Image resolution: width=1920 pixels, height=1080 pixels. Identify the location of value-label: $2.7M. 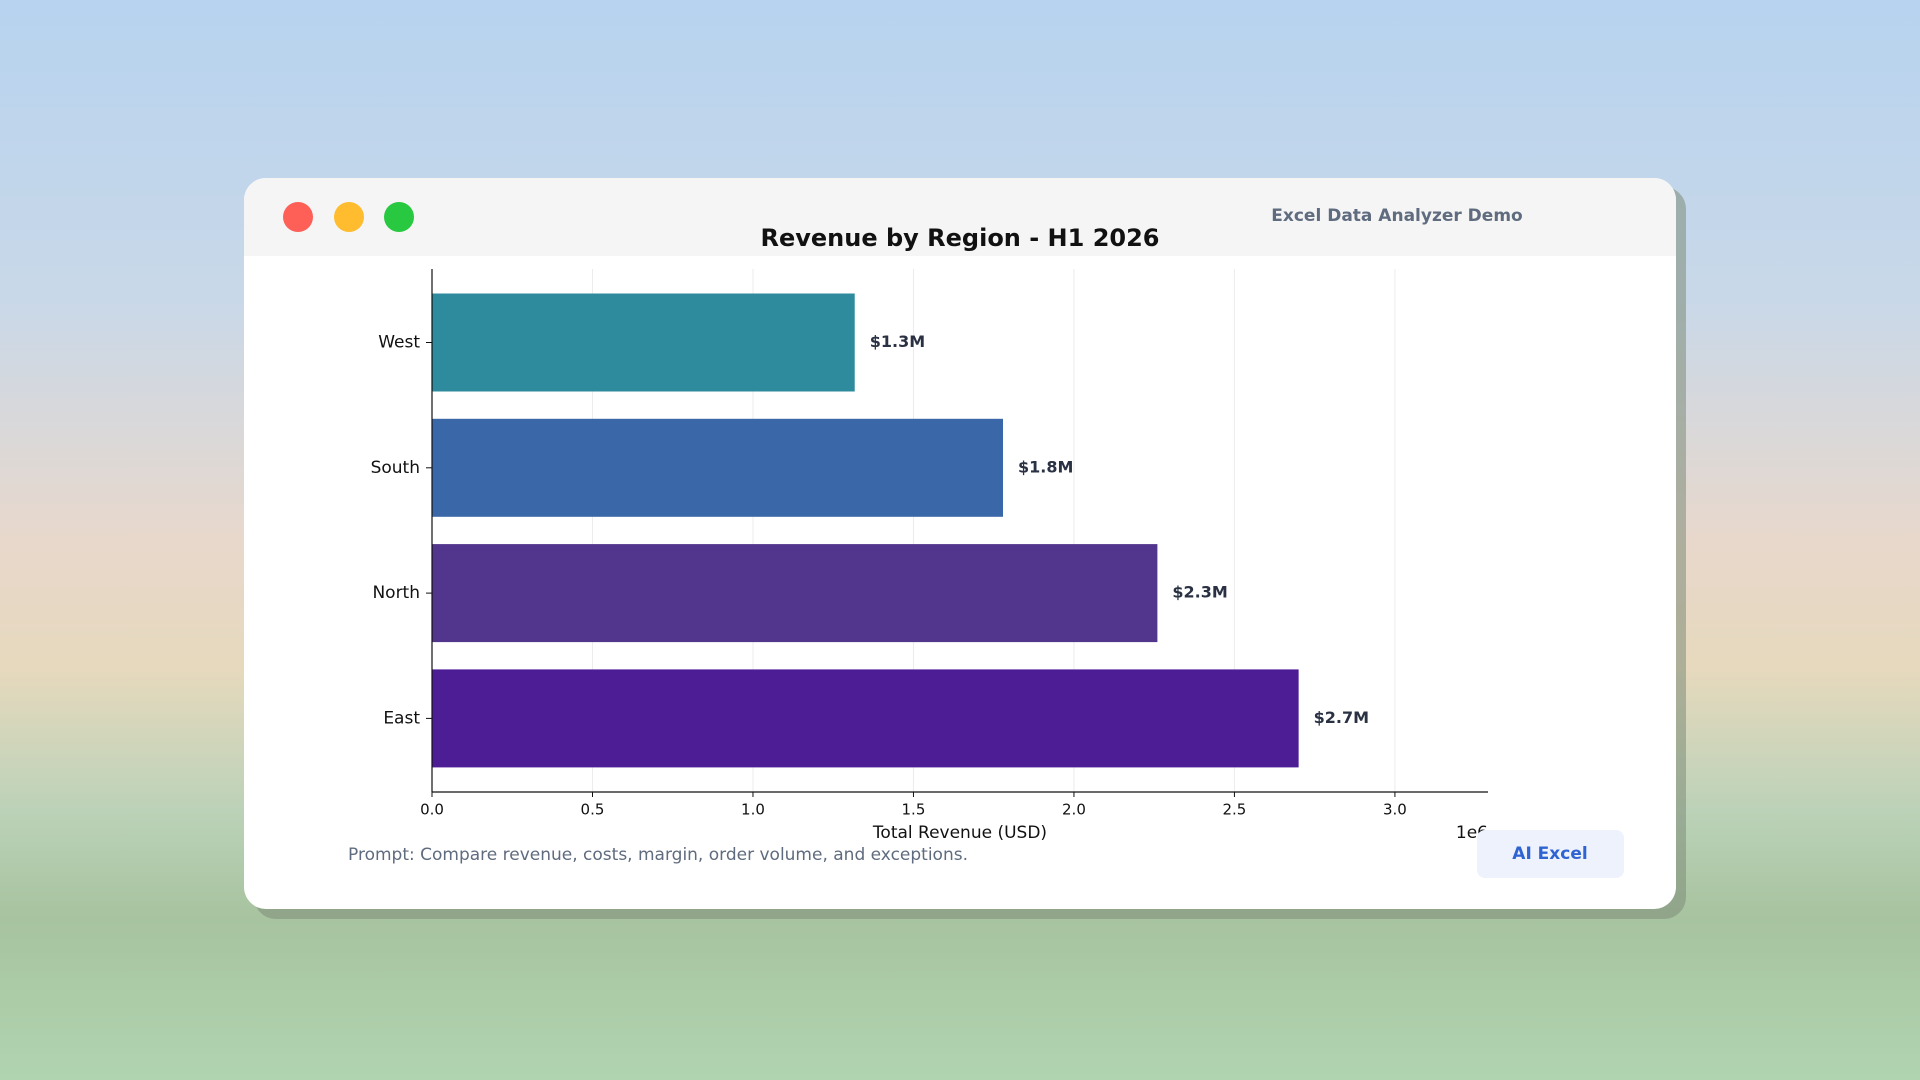
(1341, 717).